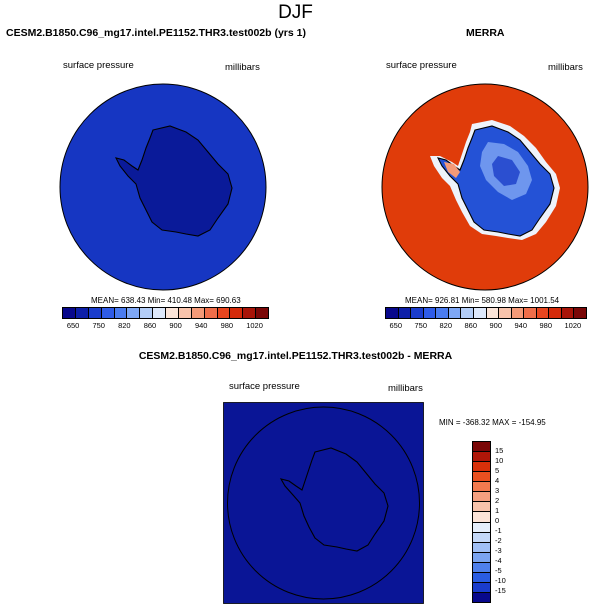 The image size is (591, 610). Describe the element at coordinates (485, 326) in the screenshot. I see `obs-colorbar-ticks: 650 750 820 860 900 940 980 1020` at that location.